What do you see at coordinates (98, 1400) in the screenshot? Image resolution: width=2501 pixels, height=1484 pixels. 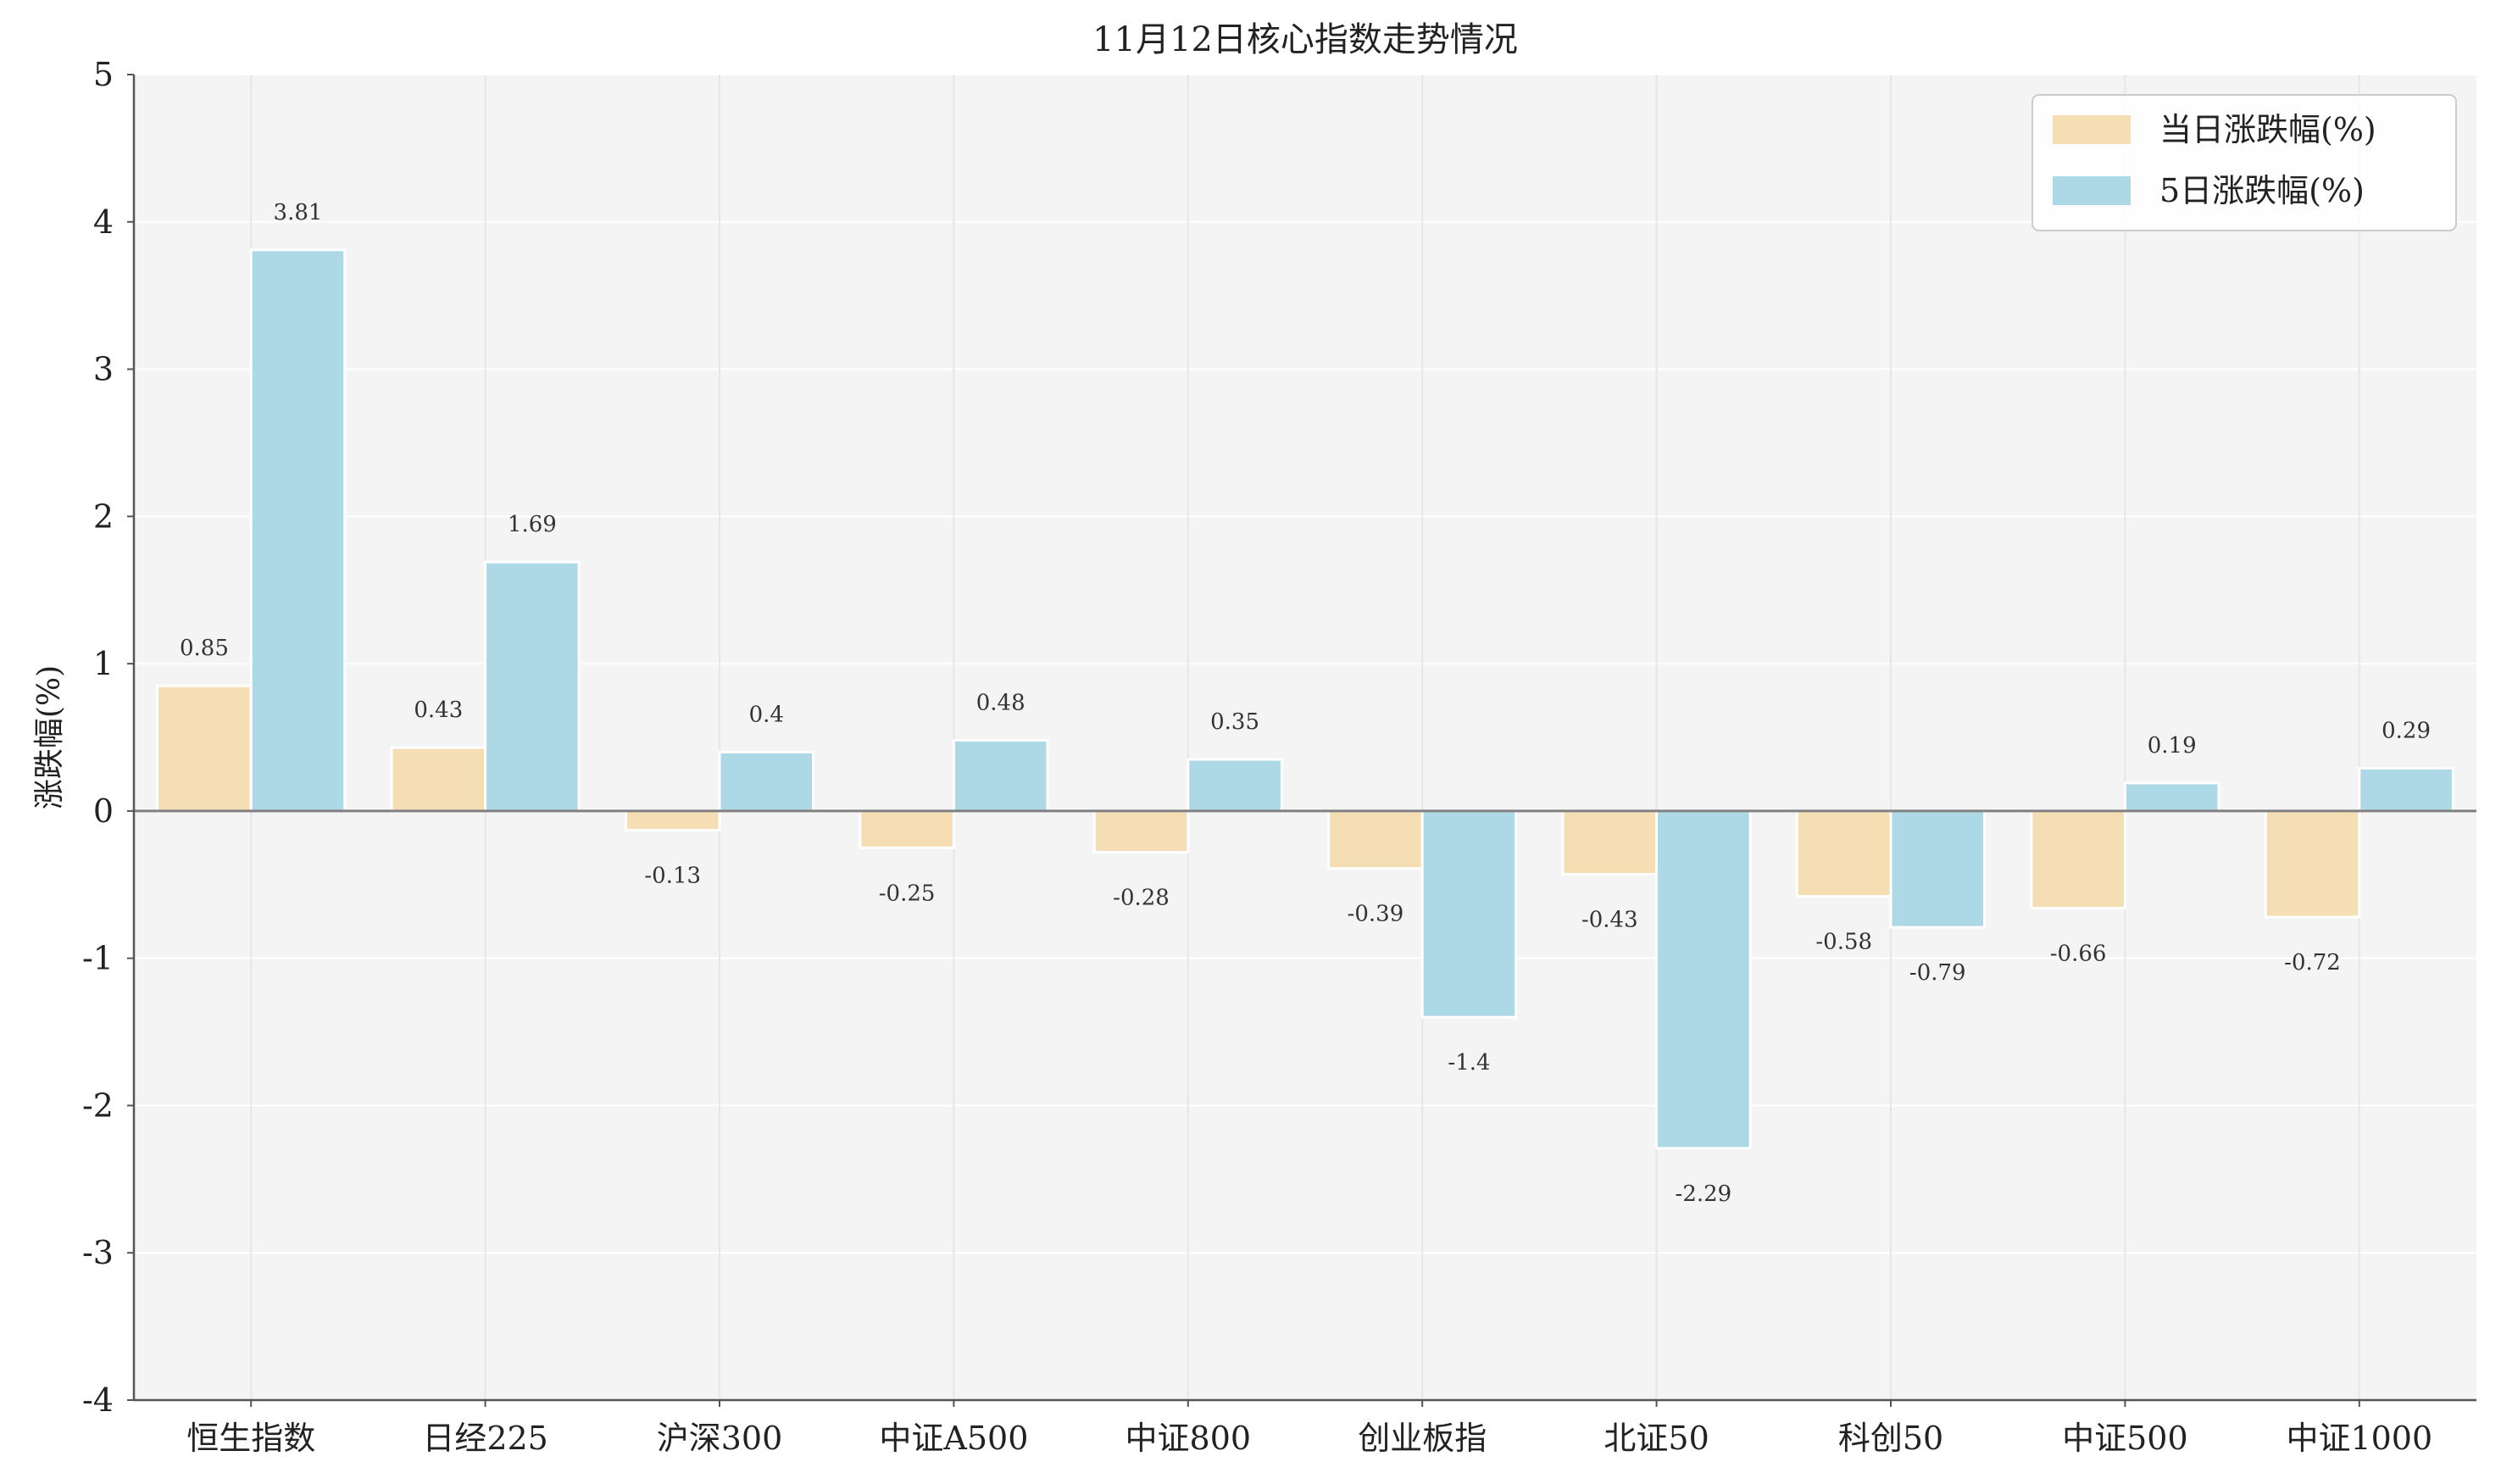 I see `y-tick-label: -4` at bounding box center [98, 1400].